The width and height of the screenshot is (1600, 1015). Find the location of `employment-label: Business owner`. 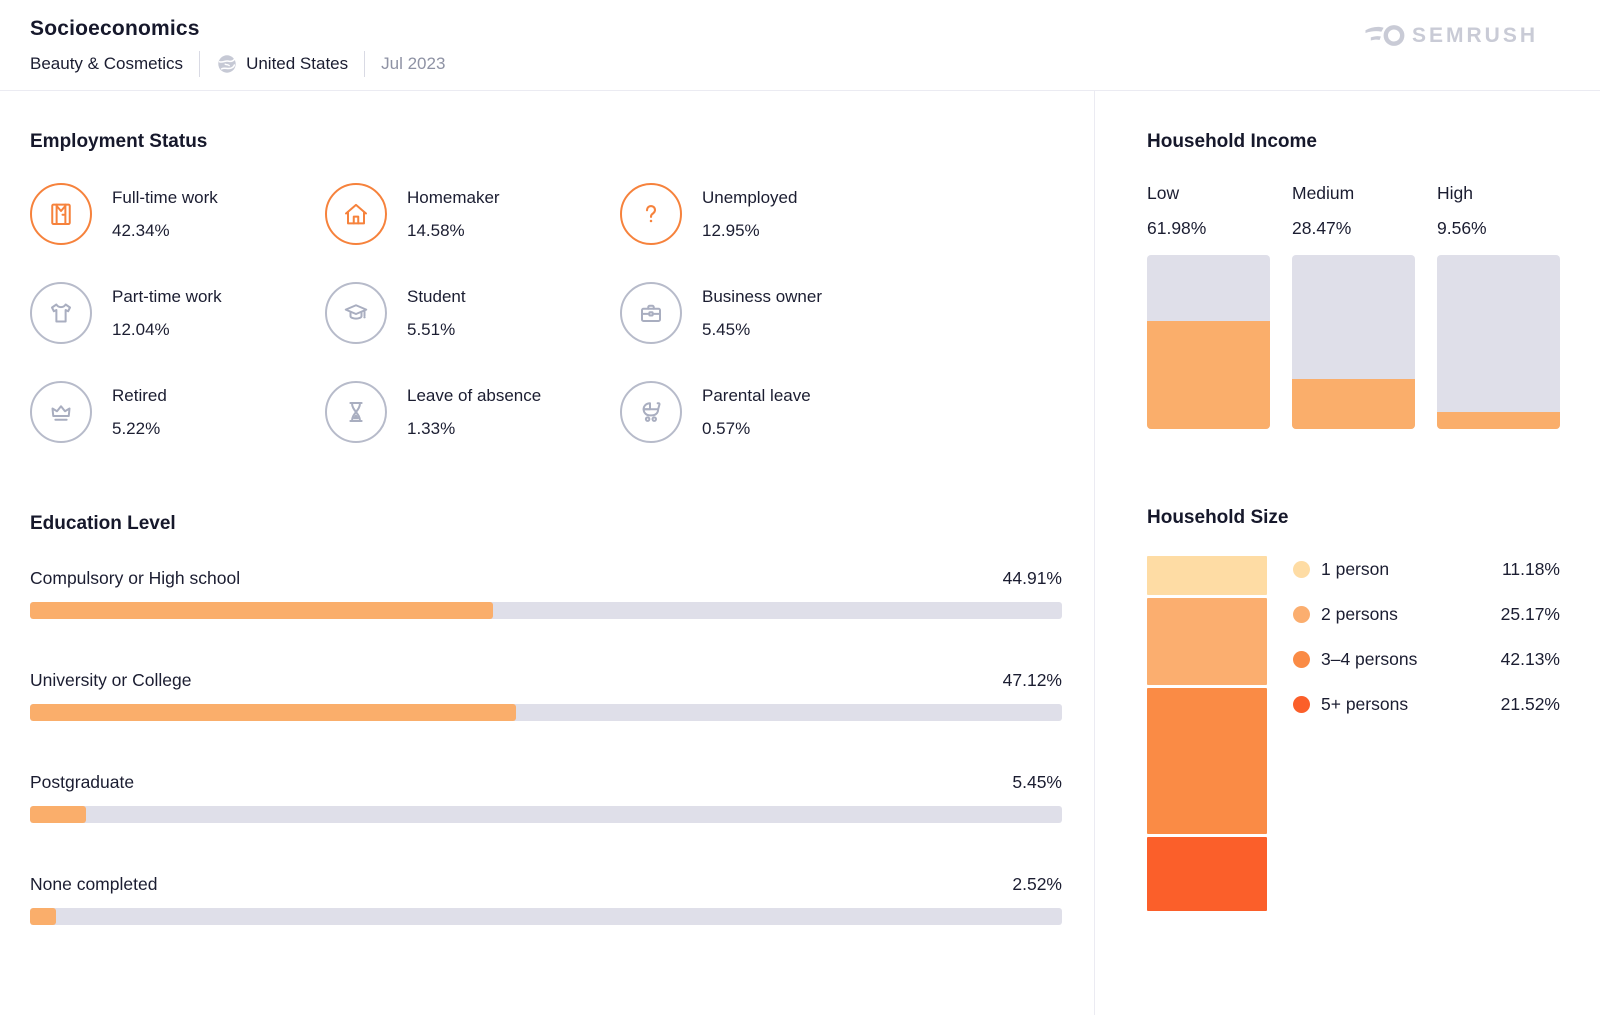

employment-label: Business owner is located at coordinates (762, 296).